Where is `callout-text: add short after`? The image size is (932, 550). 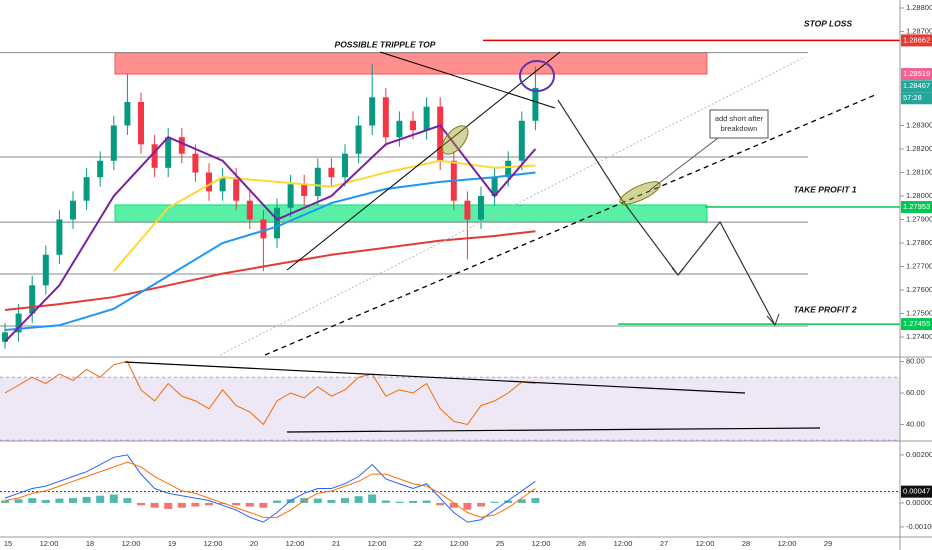 callout-text: add short after is located at coordinates (739, 118).